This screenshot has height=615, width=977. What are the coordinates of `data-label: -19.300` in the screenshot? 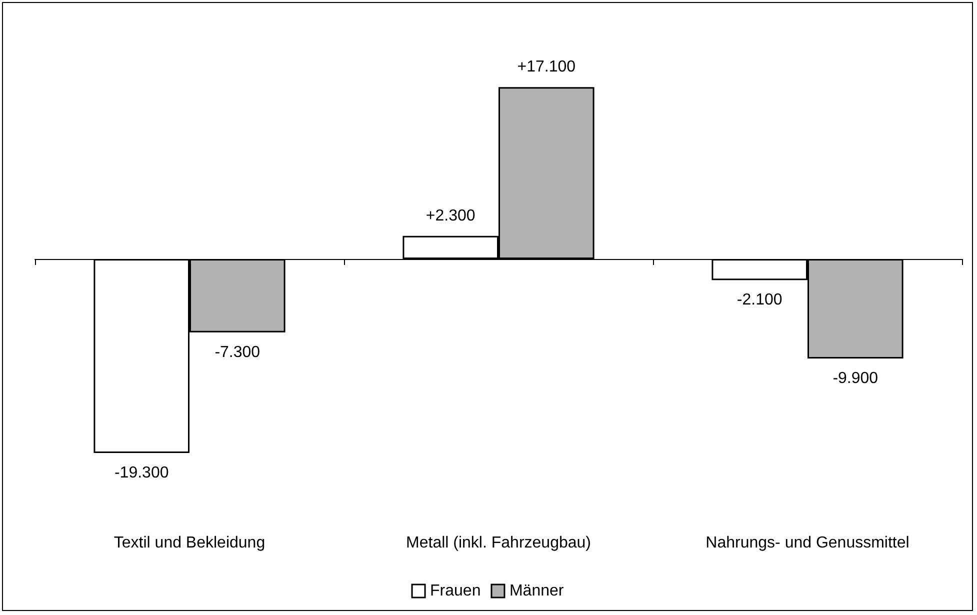 It's located at (141, 473).